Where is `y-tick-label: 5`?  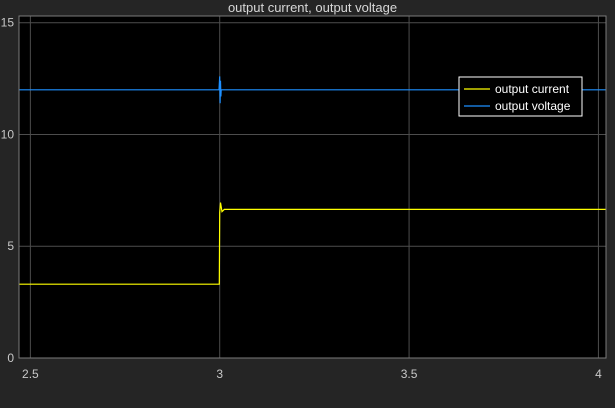
y-tick-label: 5 is located at coordinates (10, 246).